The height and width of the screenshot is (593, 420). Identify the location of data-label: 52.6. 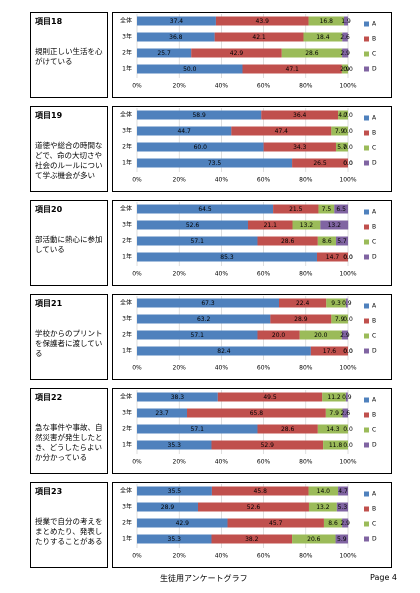
(254, 507).